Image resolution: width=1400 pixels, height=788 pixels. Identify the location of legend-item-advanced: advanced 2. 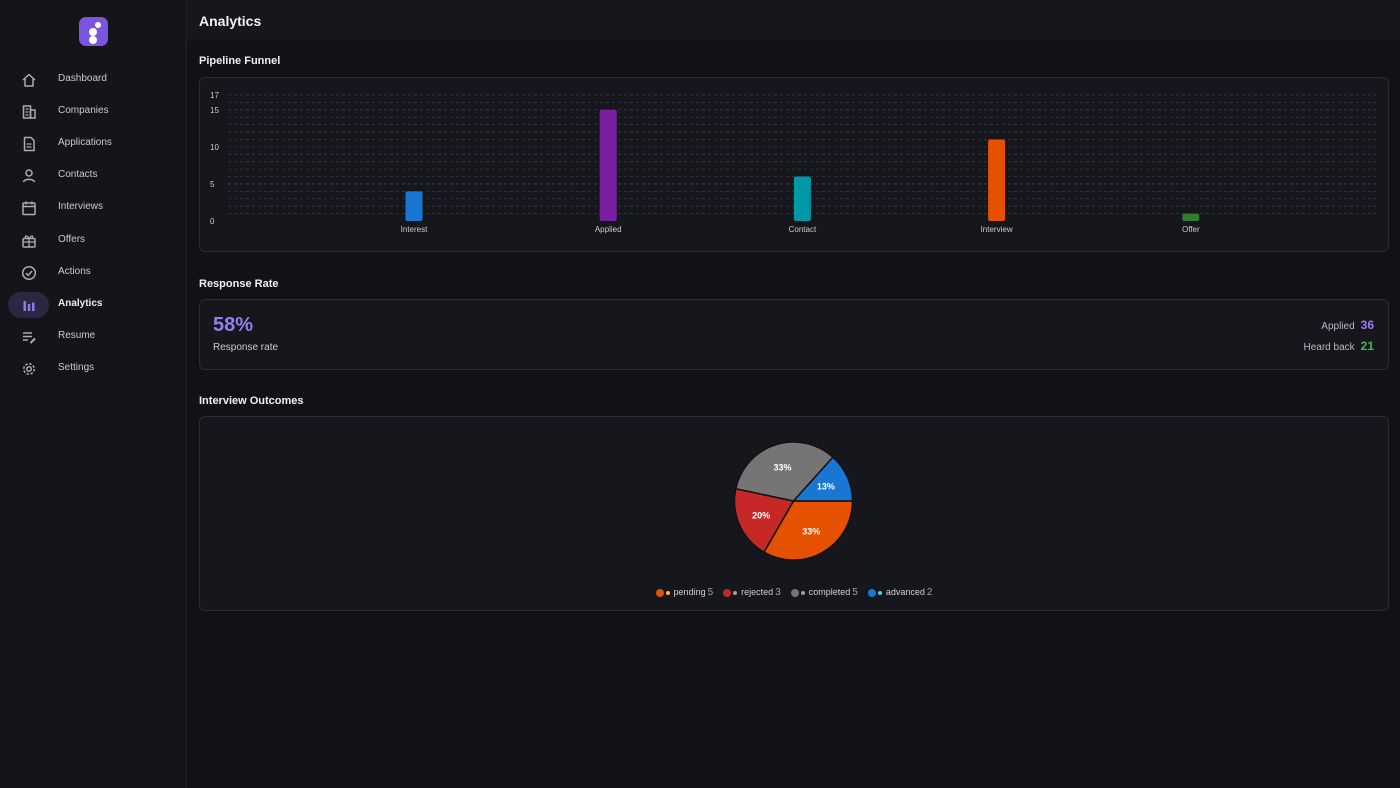
(900, 592).